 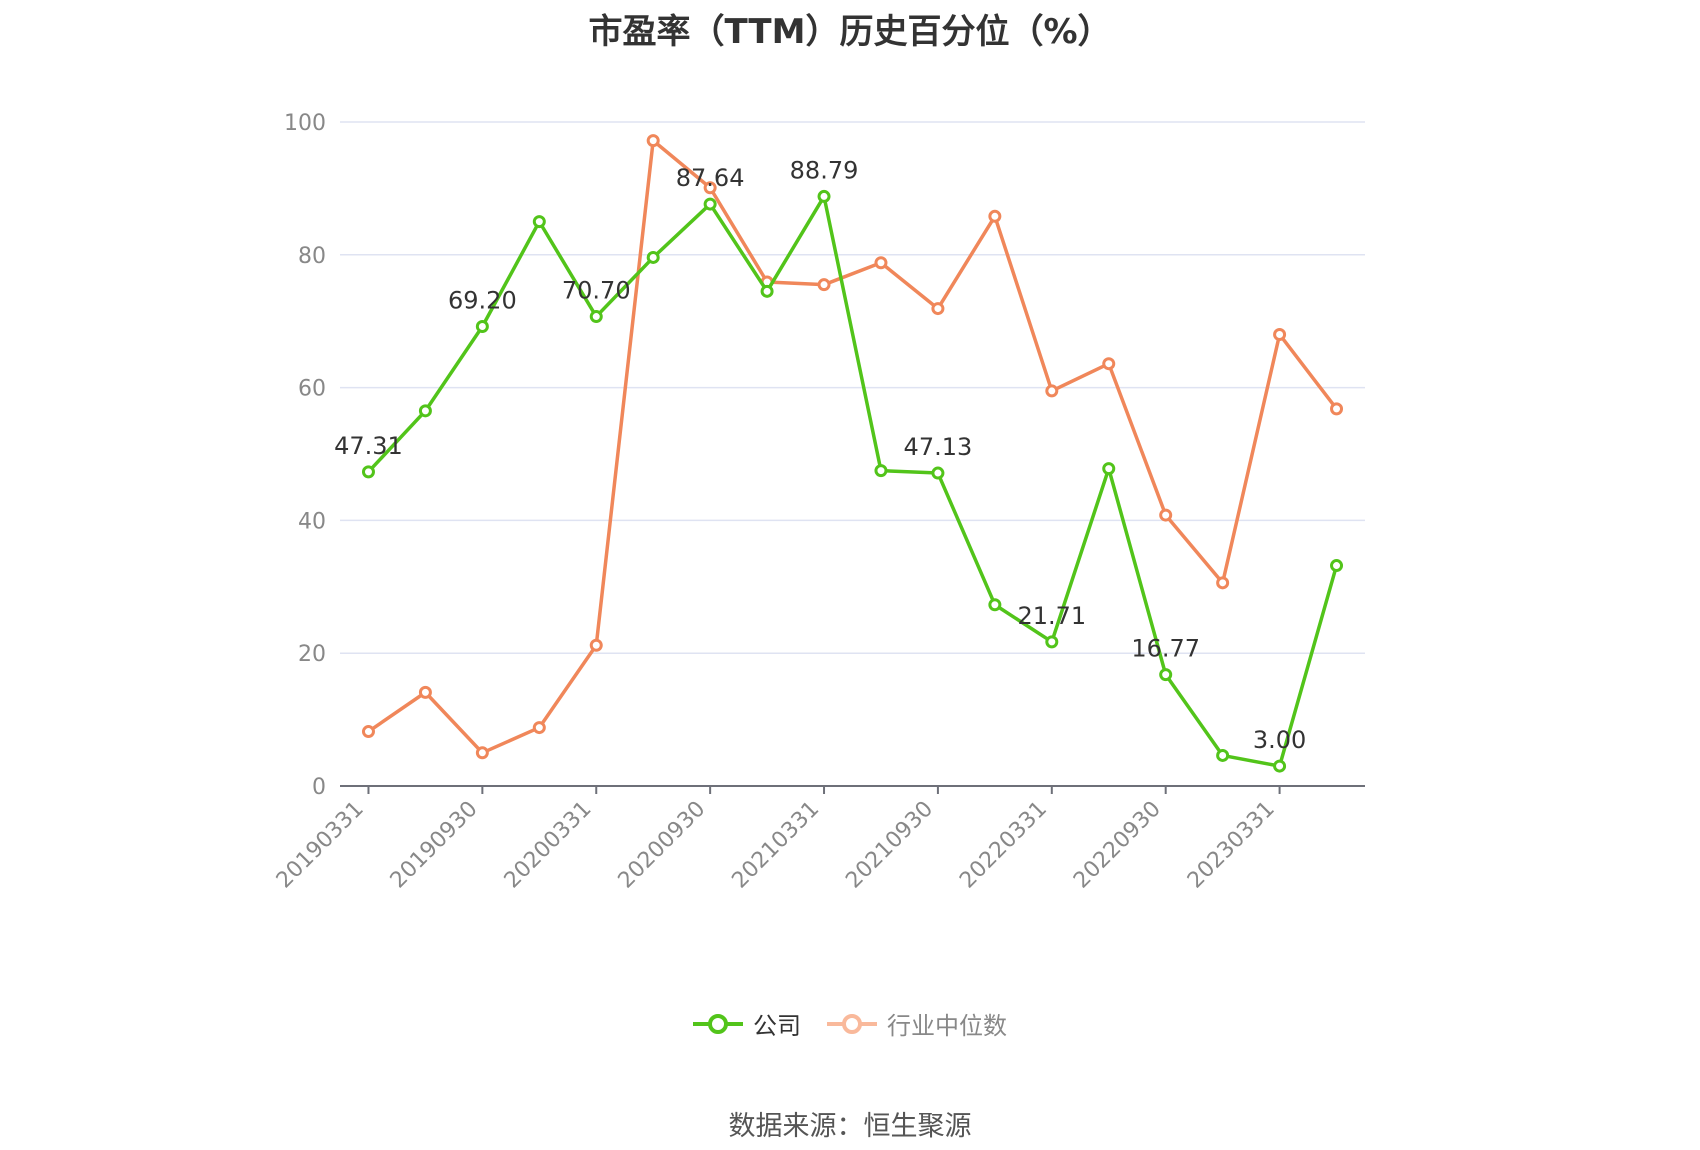 I want to click on y-tick-label: 20, so click(x=312, y=654).